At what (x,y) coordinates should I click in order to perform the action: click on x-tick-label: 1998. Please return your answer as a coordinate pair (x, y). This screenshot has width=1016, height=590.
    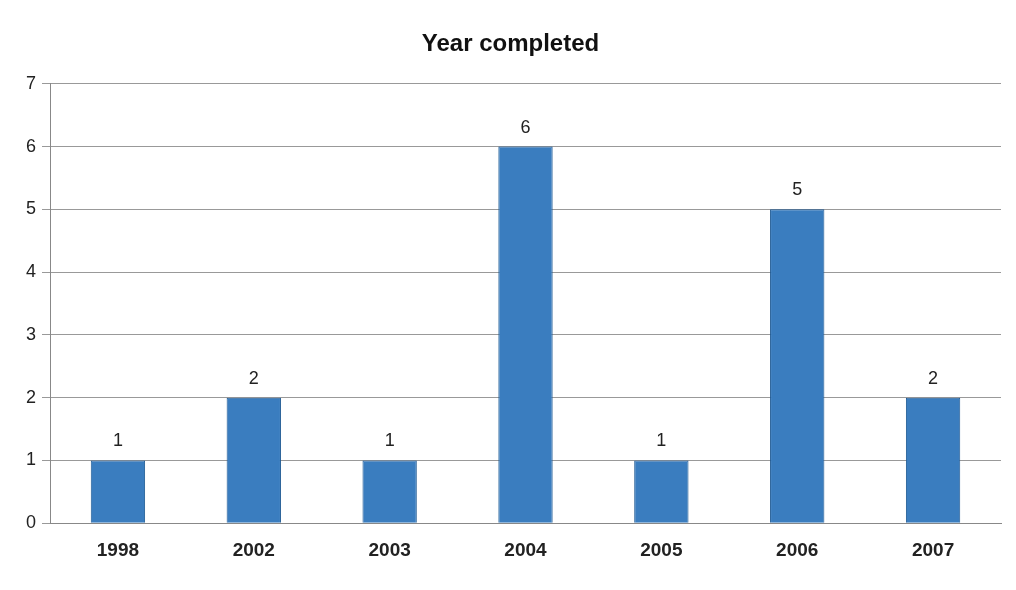
    Looking at the image, I should click on (118, 549).